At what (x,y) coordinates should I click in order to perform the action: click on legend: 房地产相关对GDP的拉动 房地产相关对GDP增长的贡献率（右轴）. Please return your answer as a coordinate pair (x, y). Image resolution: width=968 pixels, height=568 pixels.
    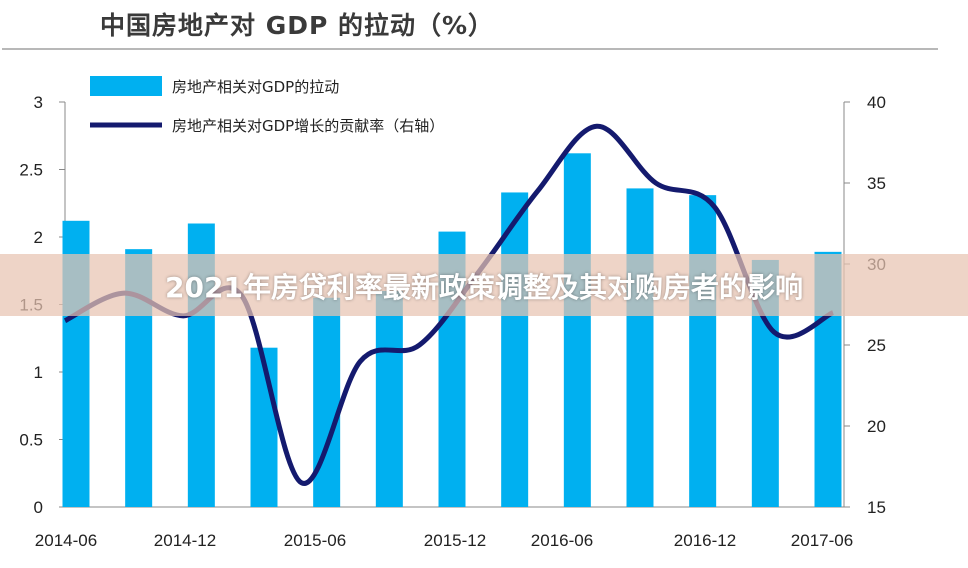
    Looking at the image, I should click on (267, 105).